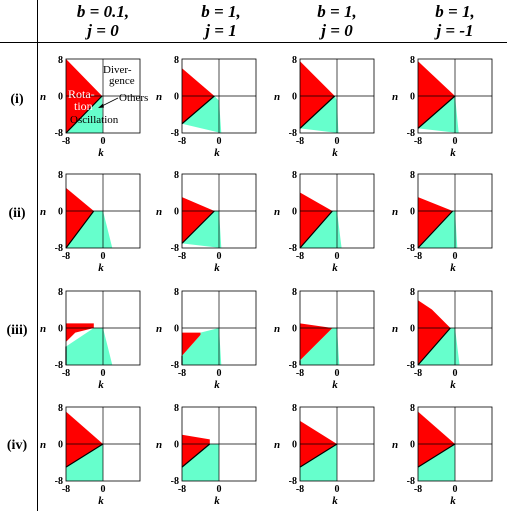  What do you see at coordinates (37, 255) in the screenshot?
I see `row-header-divider` at bounding box center [37, 255].